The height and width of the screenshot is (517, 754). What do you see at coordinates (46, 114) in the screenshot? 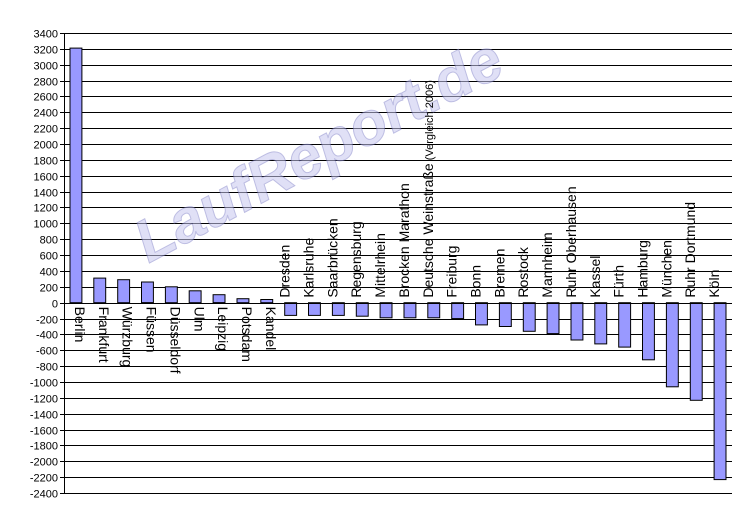
I see `y-tick-label: 2400` at bounding box center [46, 114].